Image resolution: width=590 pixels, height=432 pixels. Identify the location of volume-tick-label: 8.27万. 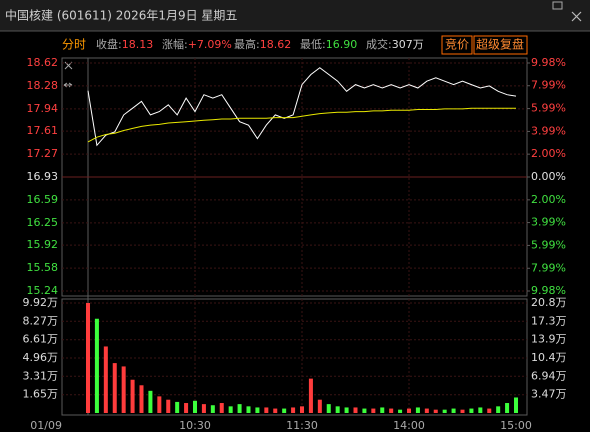
(41, 320).